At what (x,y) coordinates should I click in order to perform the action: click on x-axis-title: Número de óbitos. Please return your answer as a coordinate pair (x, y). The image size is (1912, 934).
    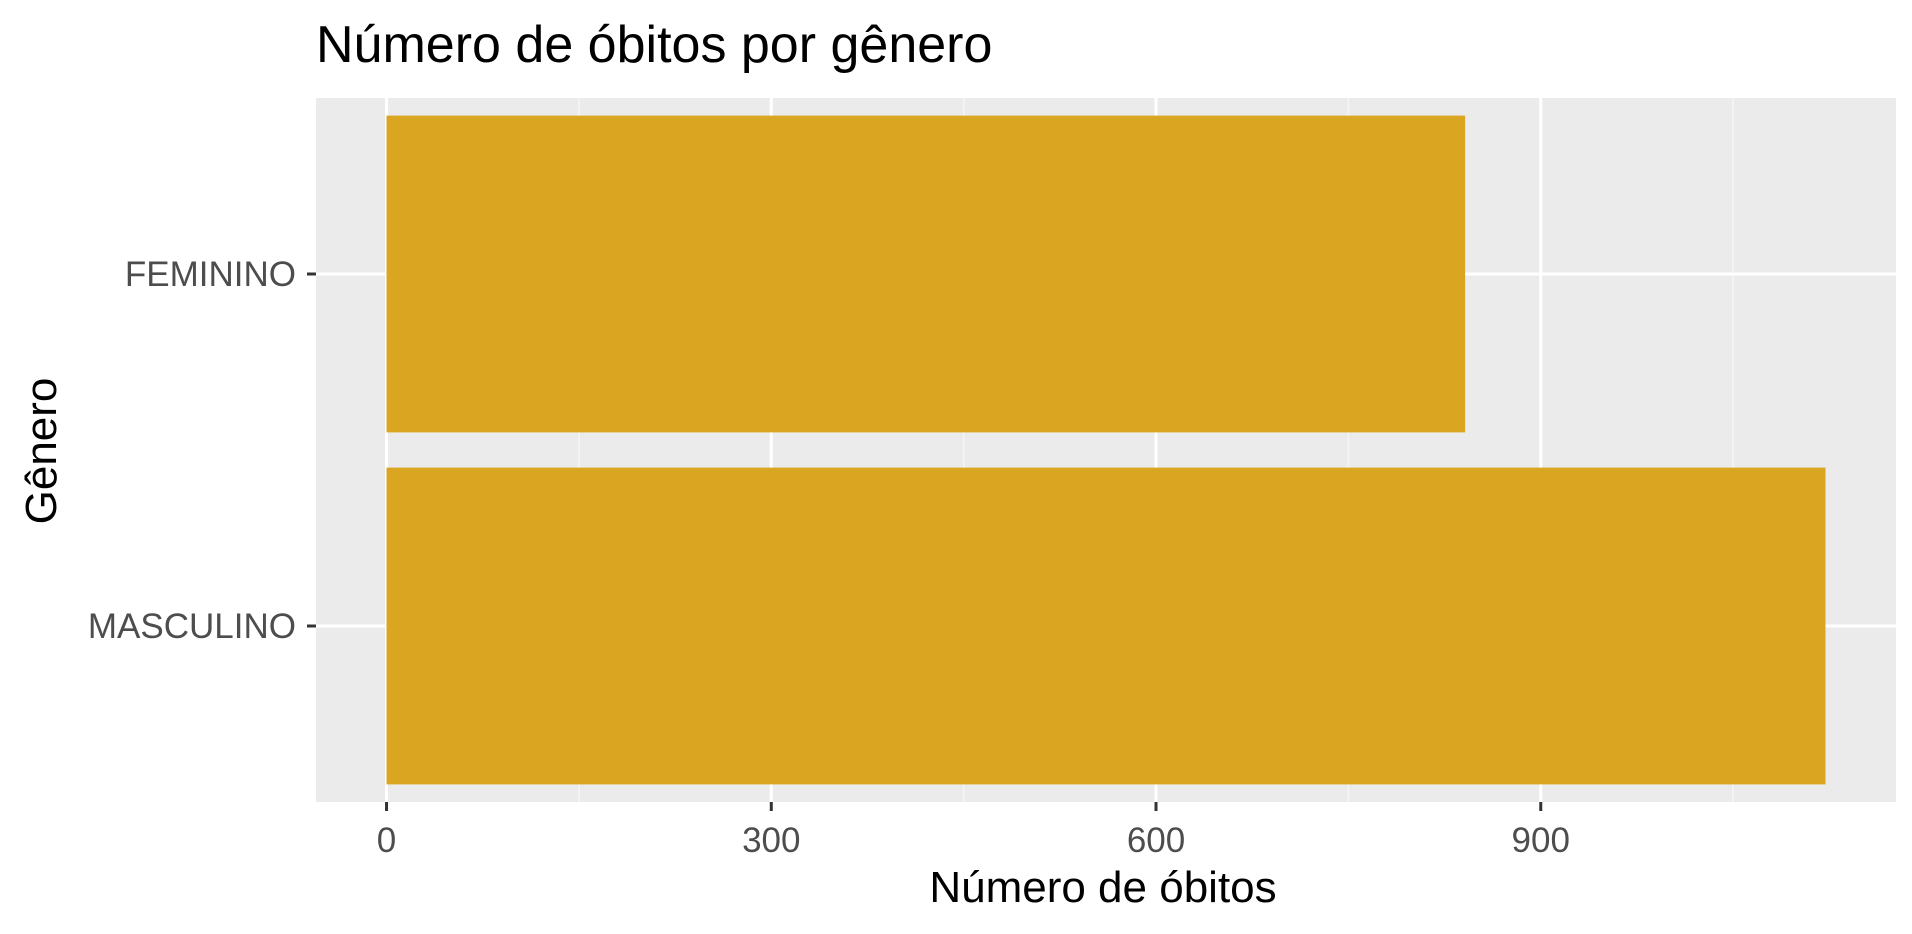
    Looking at the image, I should click on (1102, 887).